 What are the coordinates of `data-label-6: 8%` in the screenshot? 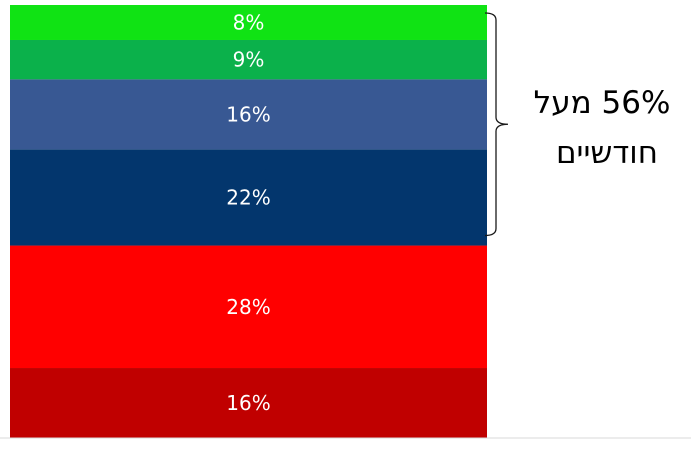 It's located at (249, 22).